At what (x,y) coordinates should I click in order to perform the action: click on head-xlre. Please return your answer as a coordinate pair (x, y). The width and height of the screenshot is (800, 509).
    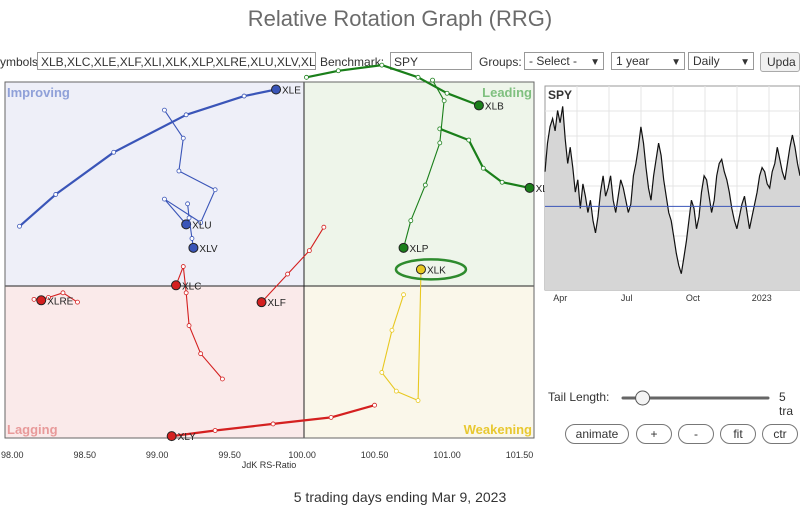
    Looking at the image, I should click on (41, 300).